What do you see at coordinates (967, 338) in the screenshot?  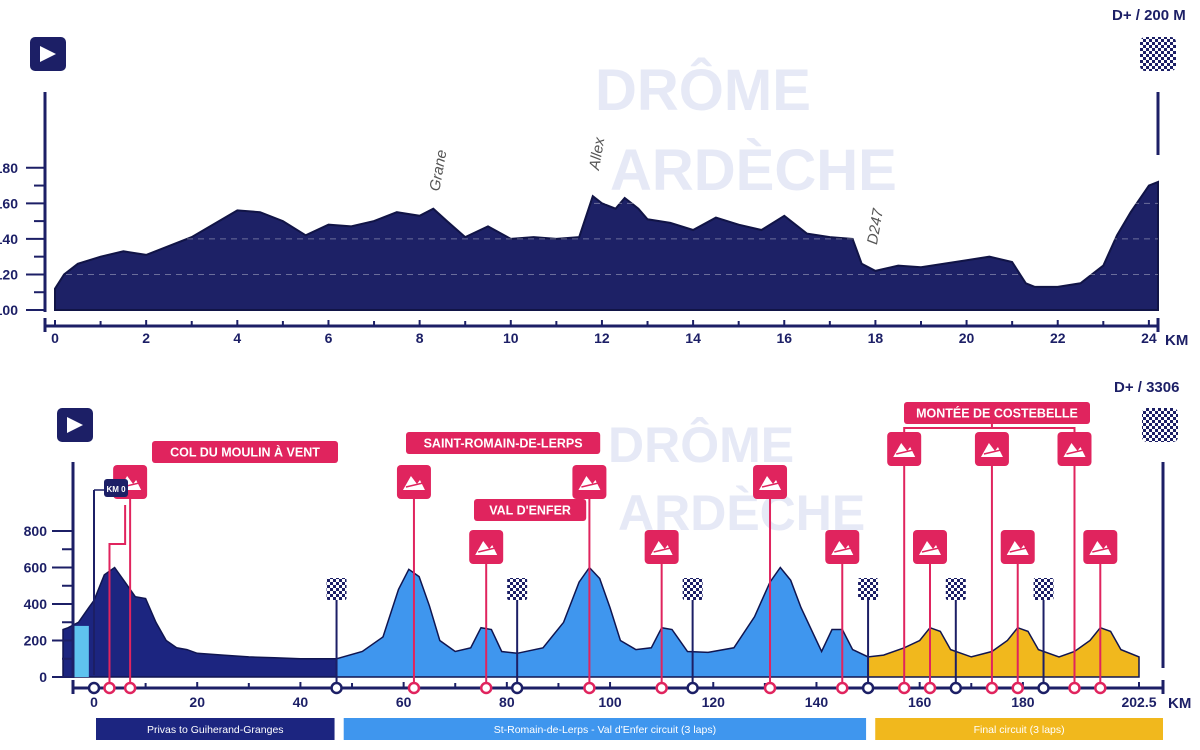 I see `x-tick-label: 20` at bounding box center [967, 338].